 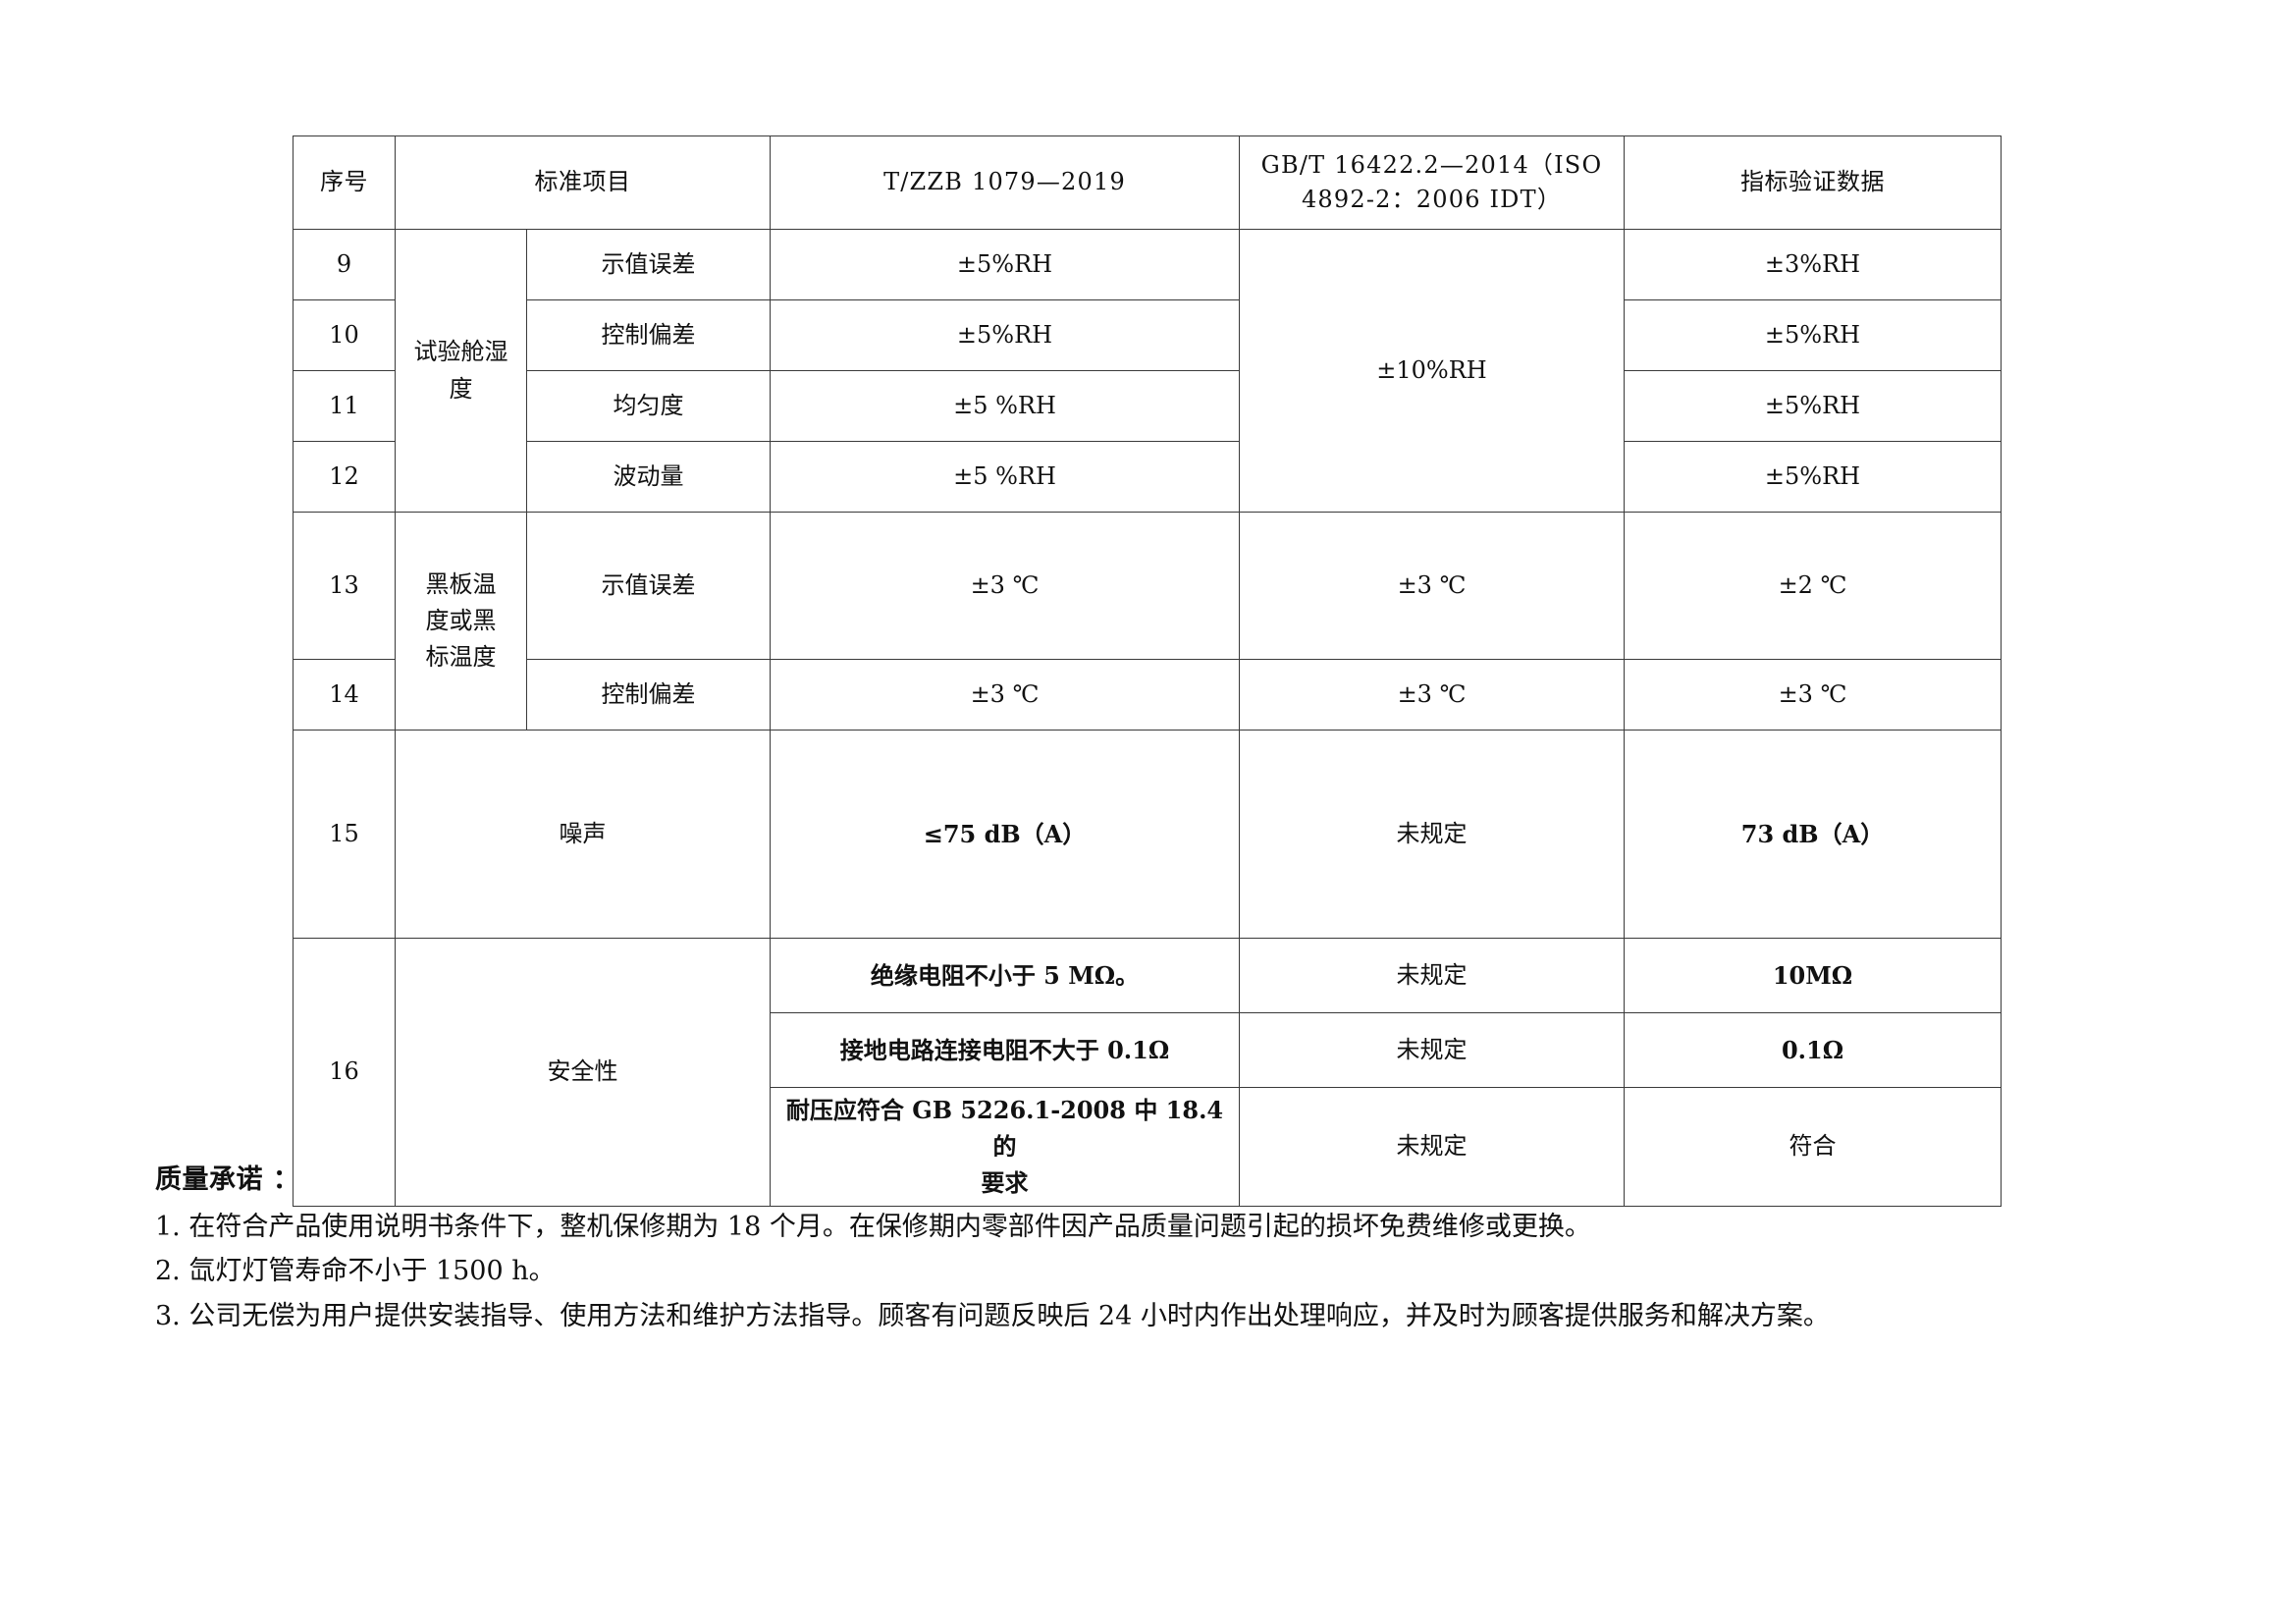 I want to click on group-label-safety: 安全性, so click(x=583, y=1072).